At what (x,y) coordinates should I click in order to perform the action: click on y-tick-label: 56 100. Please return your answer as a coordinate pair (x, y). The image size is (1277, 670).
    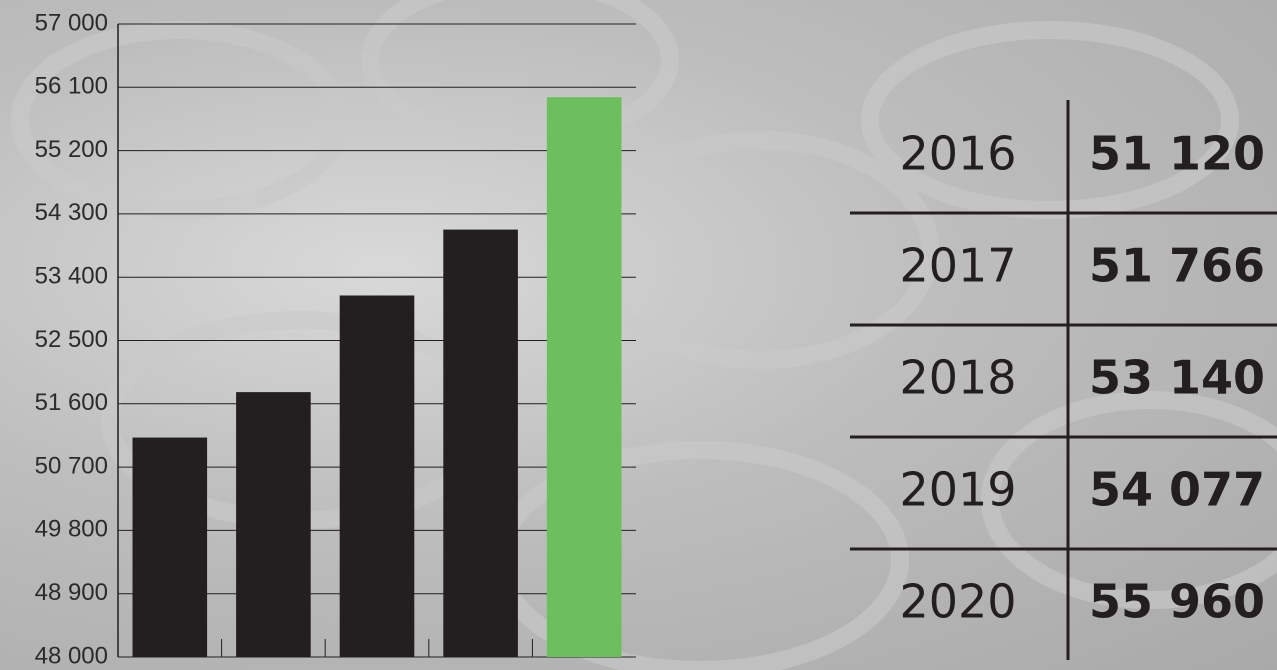
    Looking at the image, I should click on (71, 86).